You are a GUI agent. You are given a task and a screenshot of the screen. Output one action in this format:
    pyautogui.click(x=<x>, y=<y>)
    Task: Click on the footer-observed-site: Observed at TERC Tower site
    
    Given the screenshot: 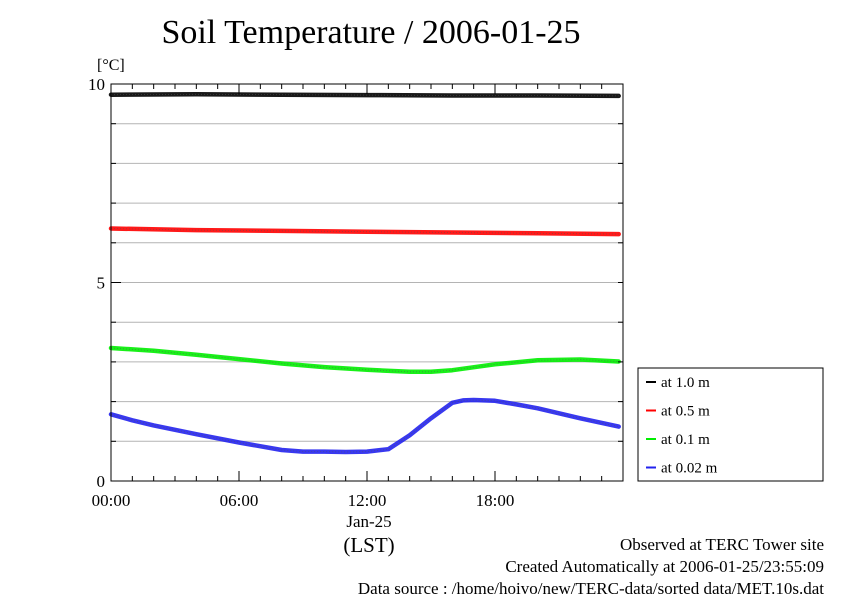 What is the action you would take?
    pyautogui.click(x=721, y=544)
    